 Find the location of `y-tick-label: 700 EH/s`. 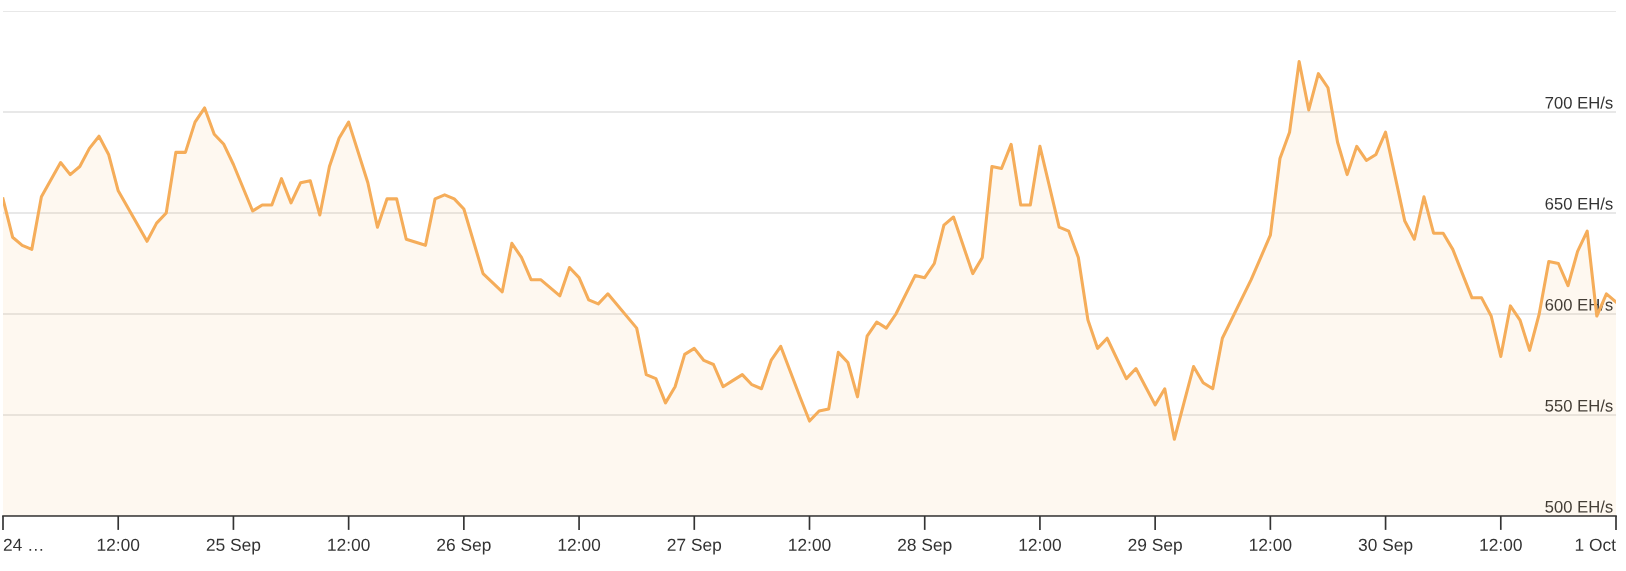

y-tick-label: 700 EH/s is located at coordinates (1579, 102).